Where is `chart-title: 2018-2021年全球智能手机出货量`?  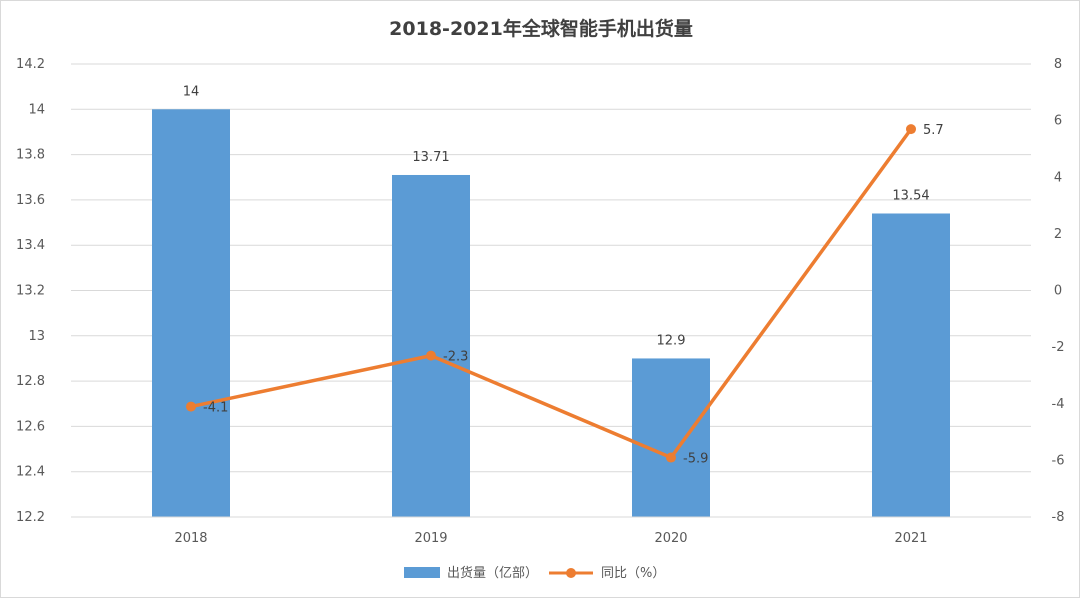 chart-title: 2018-2021年全球智能手机出货量 is located at coordinates (541, 28).